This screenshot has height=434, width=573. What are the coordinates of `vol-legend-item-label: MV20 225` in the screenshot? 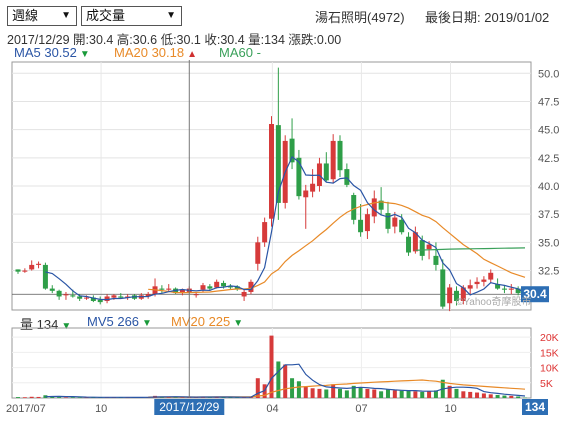 It's located at (201, 321).